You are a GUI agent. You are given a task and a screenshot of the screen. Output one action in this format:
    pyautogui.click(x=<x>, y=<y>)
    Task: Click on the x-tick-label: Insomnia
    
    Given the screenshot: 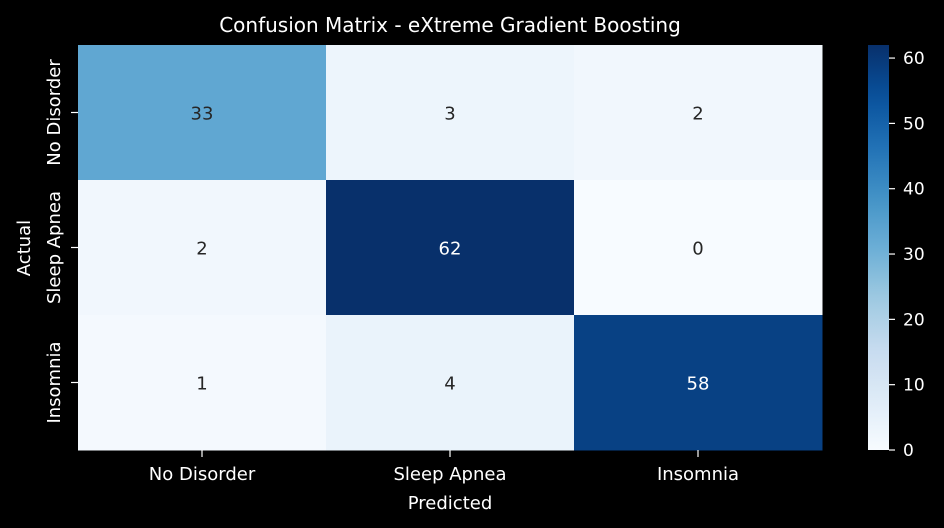 What is the action you would take?
    pyautogui.click(x=698, y=474)
    